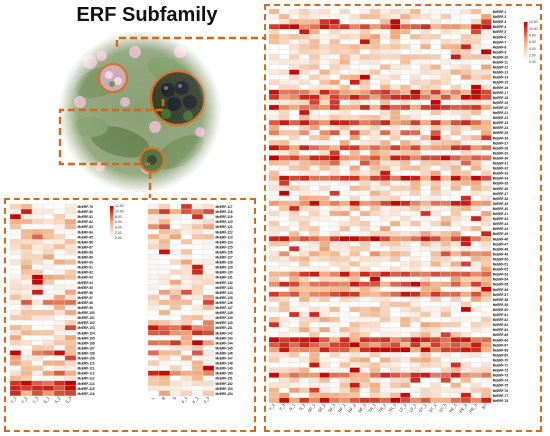 Image resolution: width=550 pixels, height=436 pixels. Describe the element at coordinates (501, 158) in the screenshot. I see `gene-label: MeERF-30` at that location.